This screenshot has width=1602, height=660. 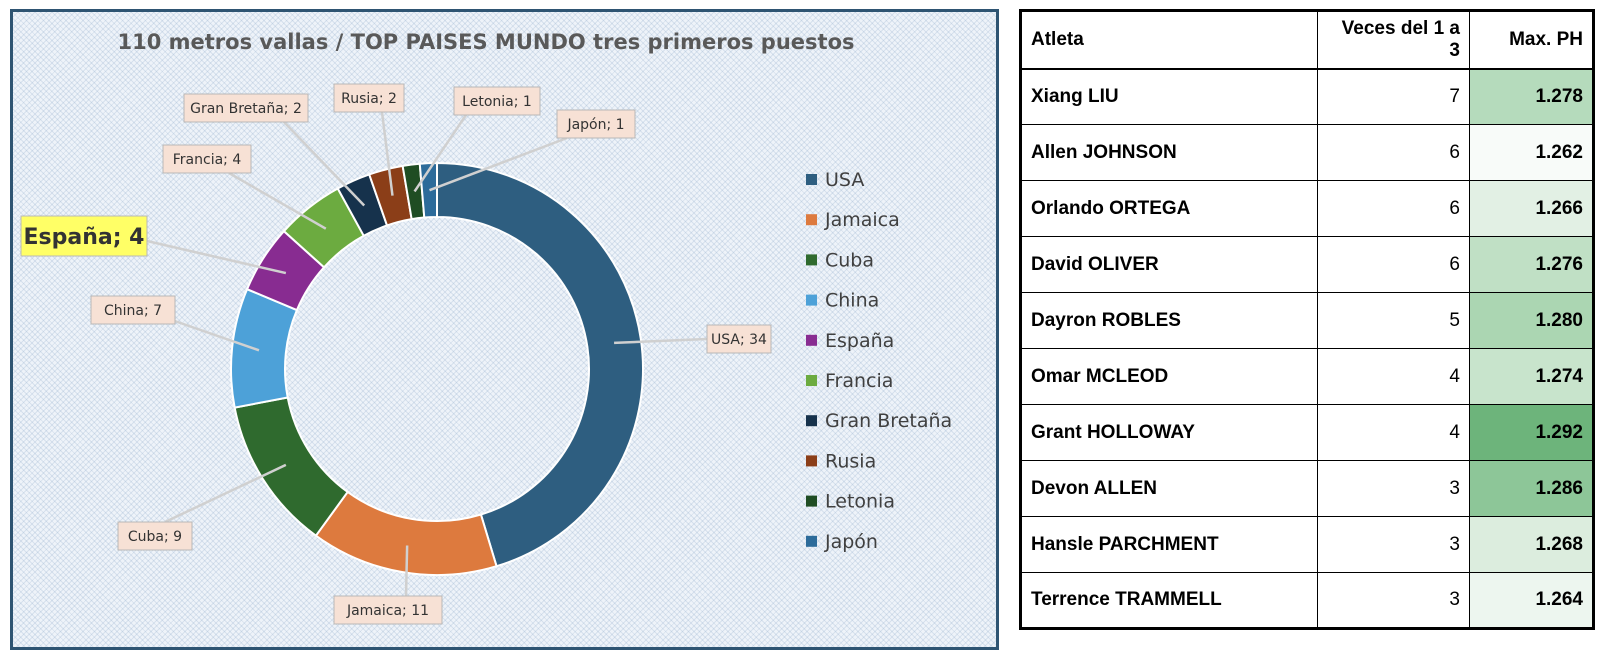 I want to click on table-row: Allen JOHNSON 6 1.262, so click(x=1307, y=152).